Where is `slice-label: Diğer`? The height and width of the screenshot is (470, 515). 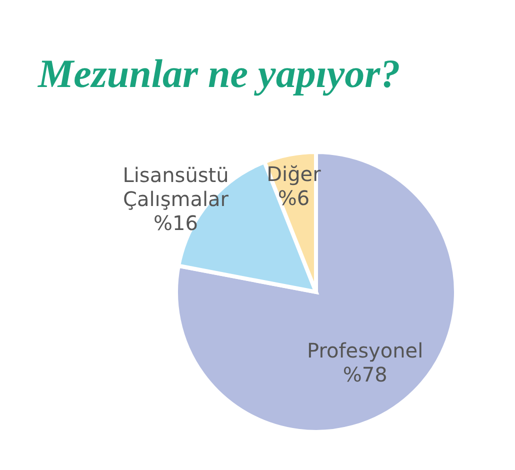 slice-label: Diğer is located at coordinates (294, 174).